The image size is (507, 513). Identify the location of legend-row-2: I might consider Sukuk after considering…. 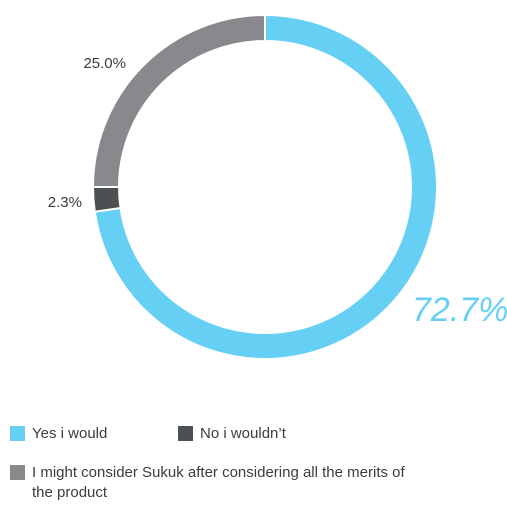
(245, 483).